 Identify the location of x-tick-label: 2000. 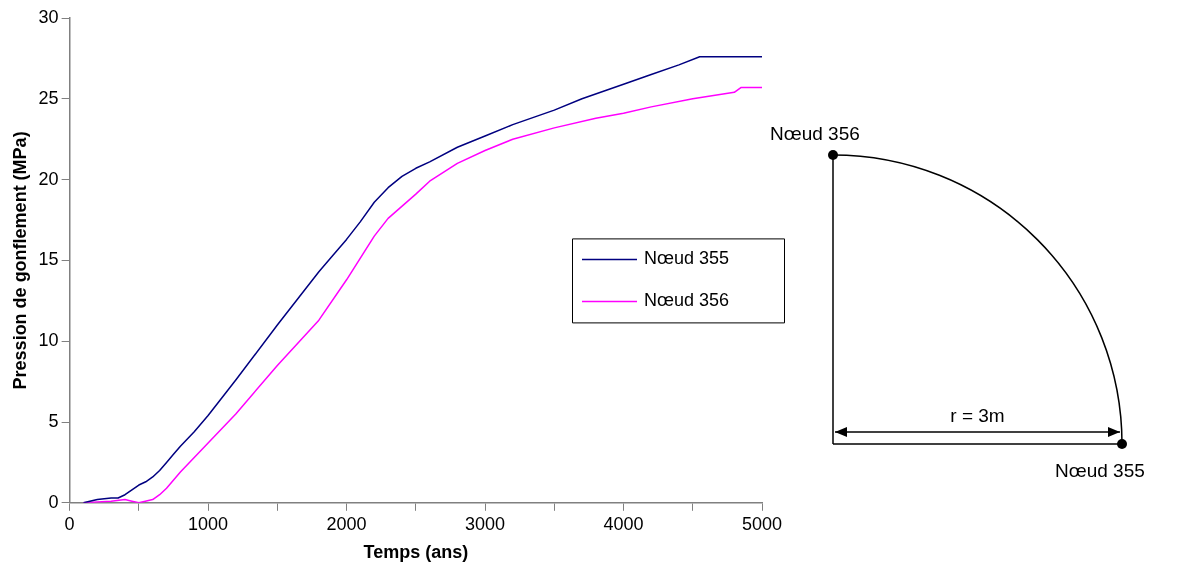
(346, 523).